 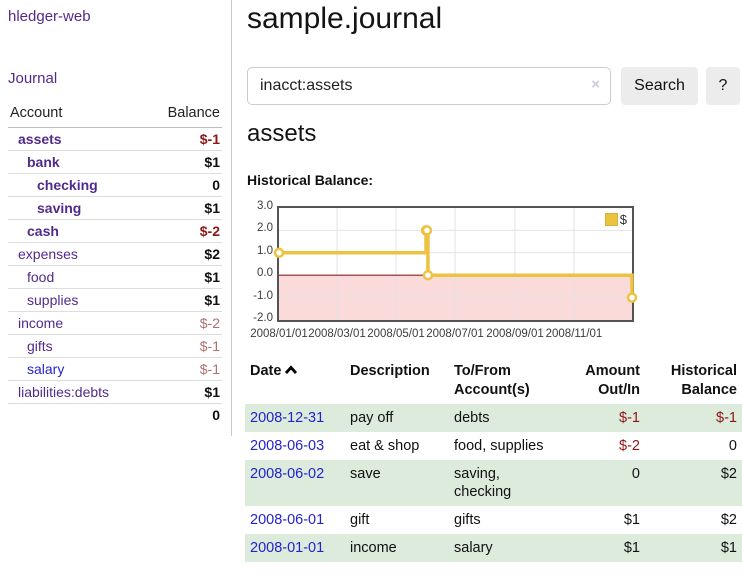 What do you see at coordinates (429, 86) in the screenshot?
I see `search-input` at bounding box center [429, 86].